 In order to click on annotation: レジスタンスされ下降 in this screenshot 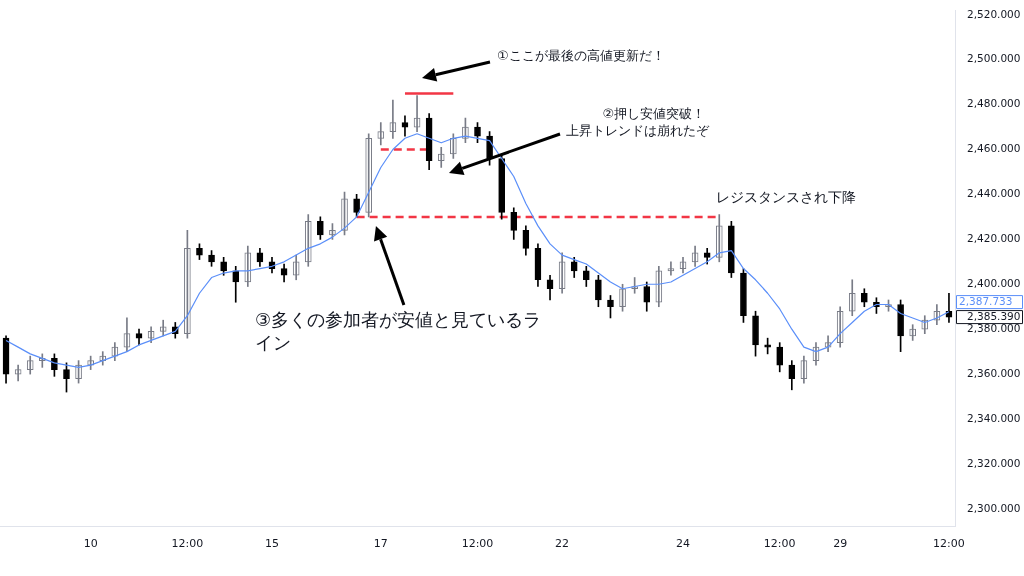, I will do `click(786, 197)`.